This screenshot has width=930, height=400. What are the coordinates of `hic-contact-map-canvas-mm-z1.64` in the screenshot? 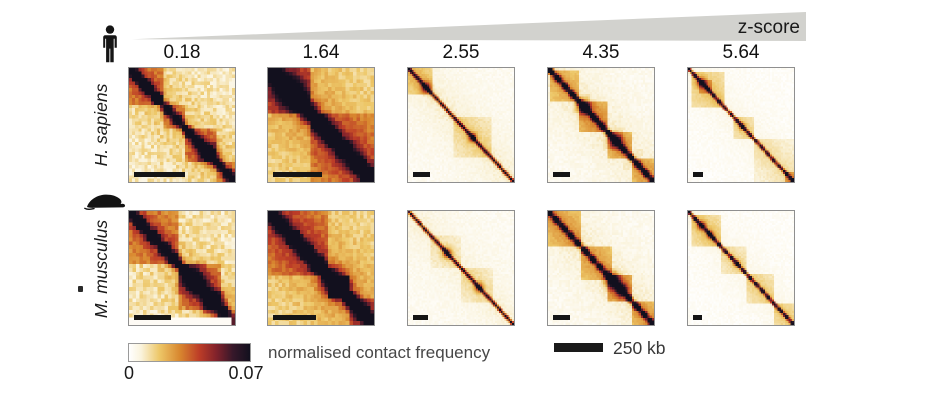 It's located at (321, 268).